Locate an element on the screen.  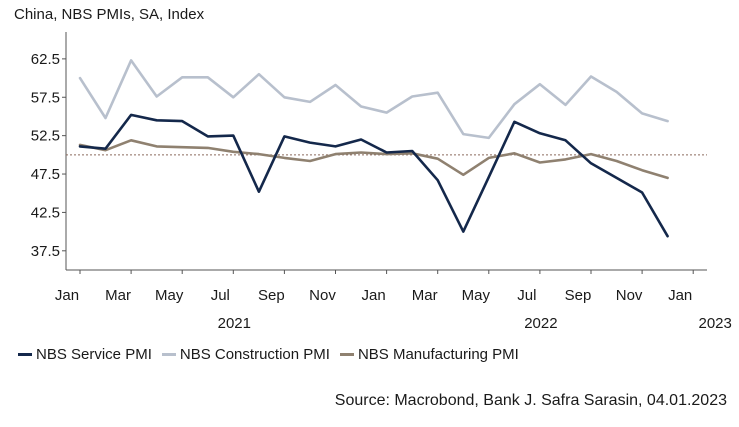
legend-label-construction: NBS Construction PMI is located at coordinates (254, 354).